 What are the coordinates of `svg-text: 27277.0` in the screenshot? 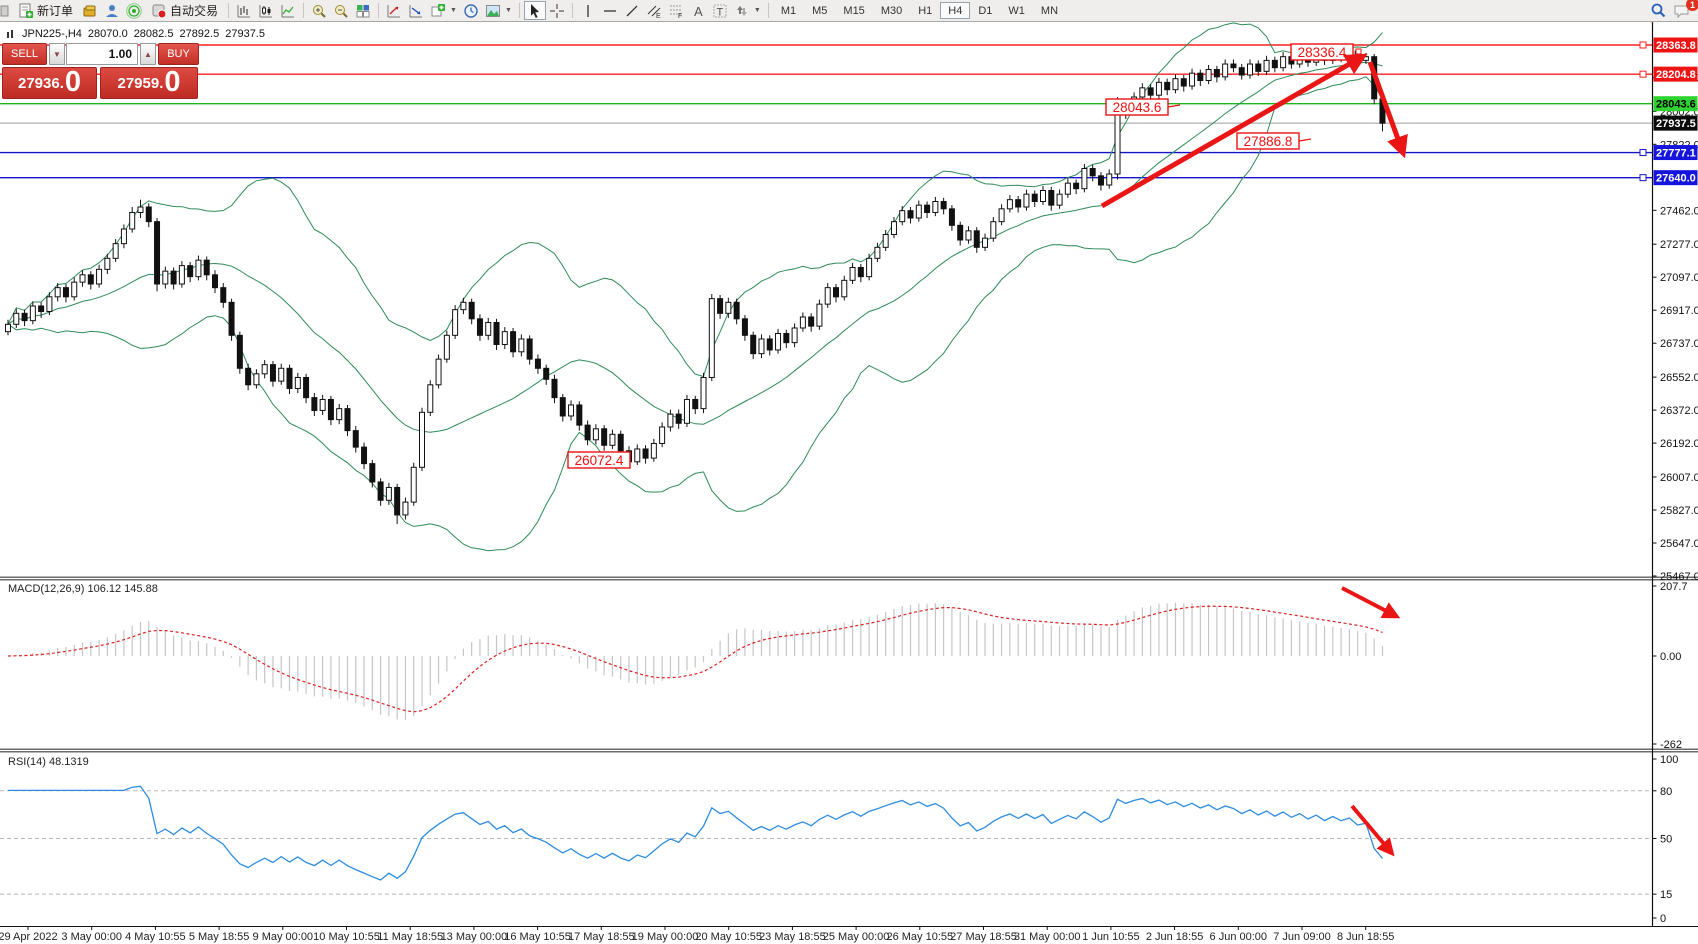 It's located at (1679, 245).